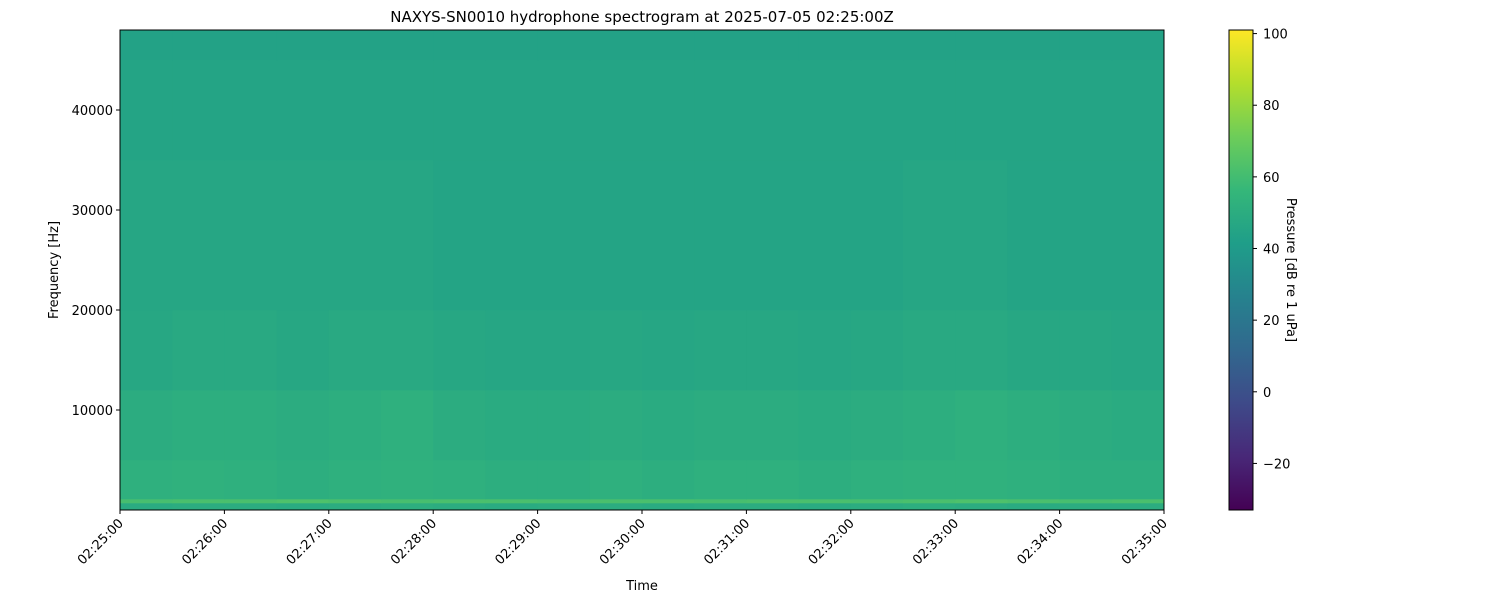  Describe the element at coordinates (1276, 464) in the screenshot. I see `colorbar-tick-label: −20` at that location.